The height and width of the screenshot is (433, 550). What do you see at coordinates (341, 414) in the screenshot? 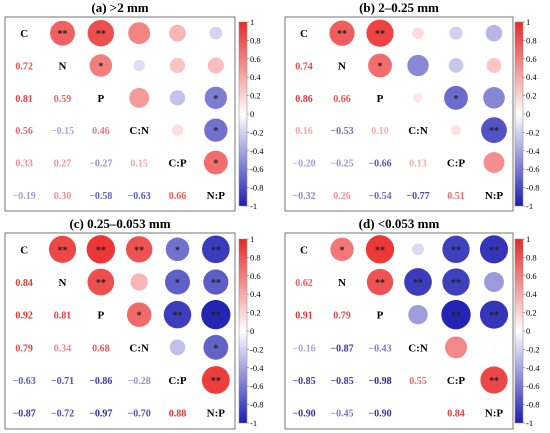
I see `correlation-value: −0.45` at bounding box center [341, 414].